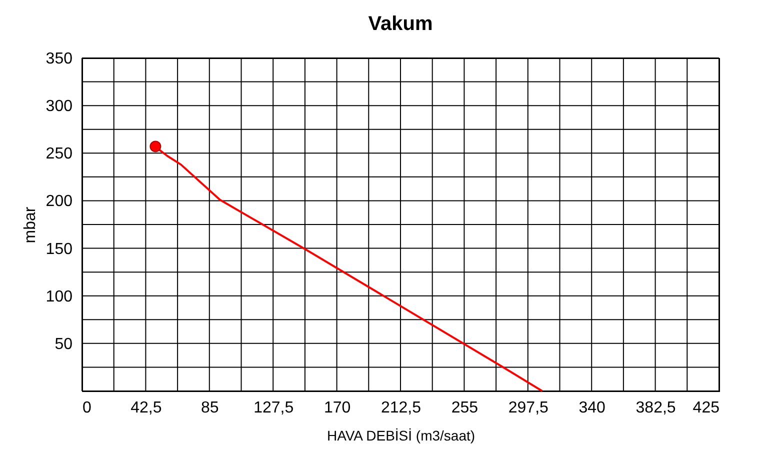 Image resolution: width=772 pixels, height=453 pixels. I want to click on x-tick-label: 0, so click(87, 408).